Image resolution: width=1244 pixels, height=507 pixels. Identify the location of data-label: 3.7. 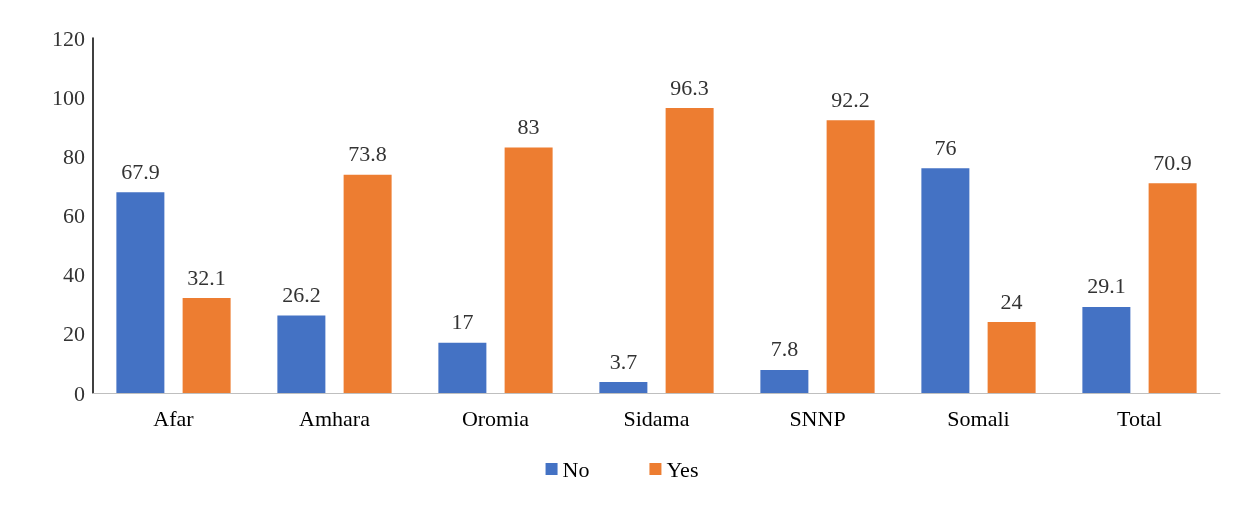
(623, 361).